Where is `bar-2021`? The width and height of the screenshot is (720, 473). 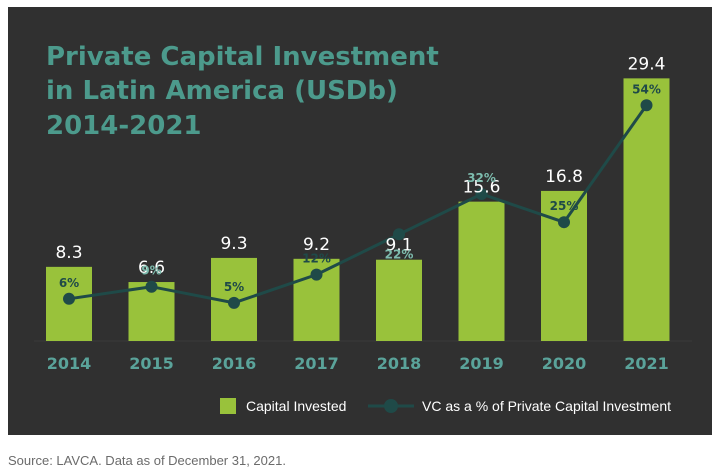
bar-2021 is located at coordinates (646, 210).